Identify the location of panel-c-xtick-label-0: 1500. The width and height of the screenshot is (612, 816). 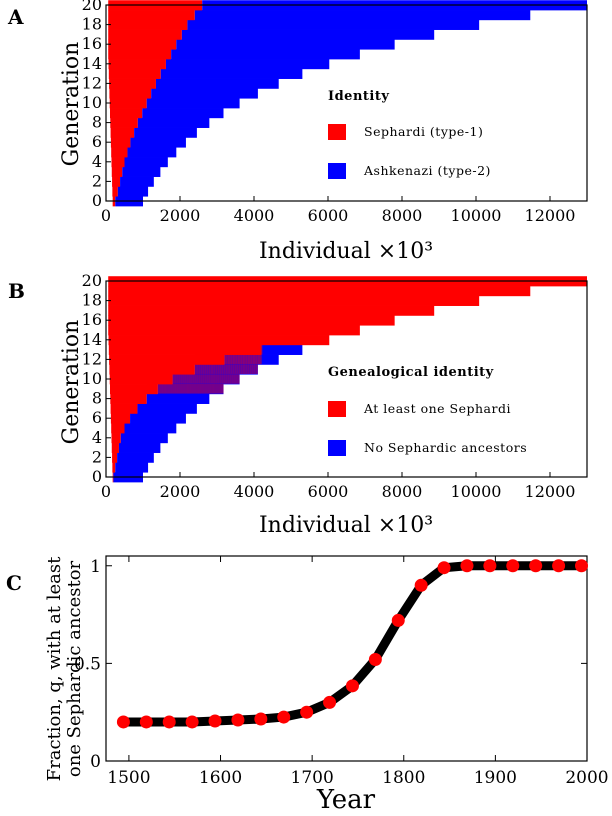
(128, 778).